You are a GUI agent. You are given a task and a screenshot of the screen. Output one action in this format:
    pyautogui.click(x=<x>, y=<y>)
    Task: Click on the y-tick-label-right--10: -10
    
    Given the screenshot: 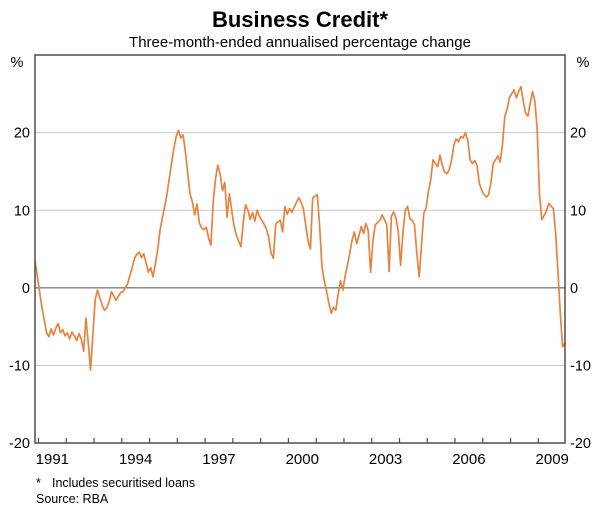 What is the action you would take?
    pyautogui.click(x=580, y=366)
    